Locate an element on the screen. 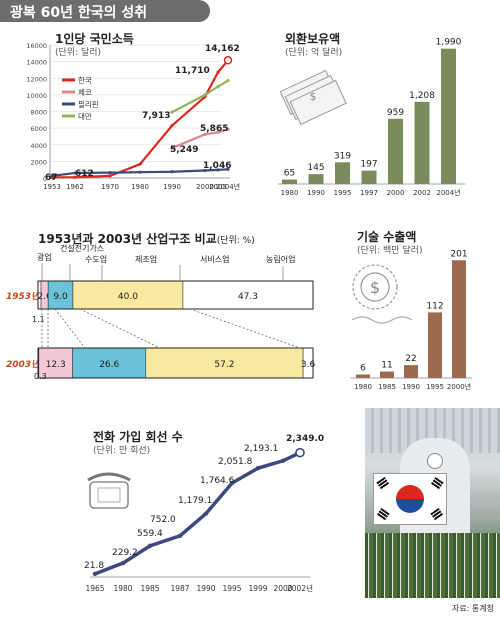  reserves-value-label: 65 is located at coordinates (289, 174).